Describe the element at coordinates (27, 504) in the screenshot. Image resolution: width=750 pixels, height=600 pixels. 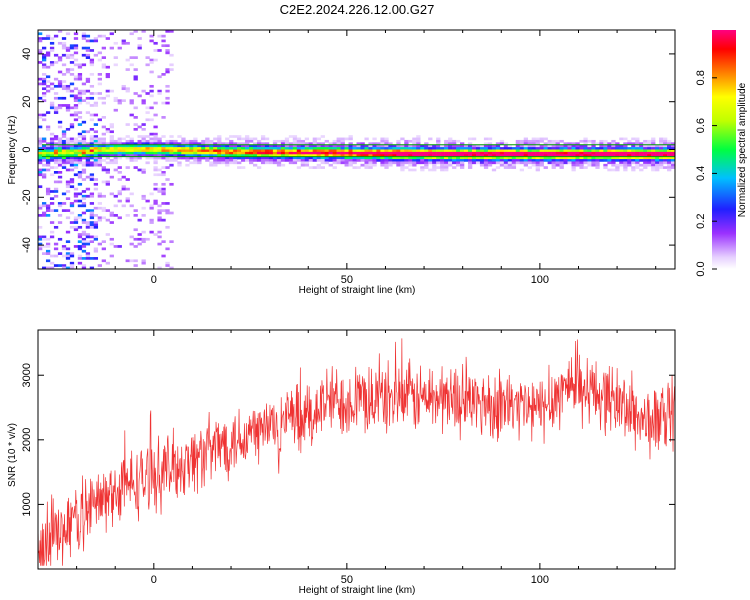
I see `y-tick-label: 1000` at that location.